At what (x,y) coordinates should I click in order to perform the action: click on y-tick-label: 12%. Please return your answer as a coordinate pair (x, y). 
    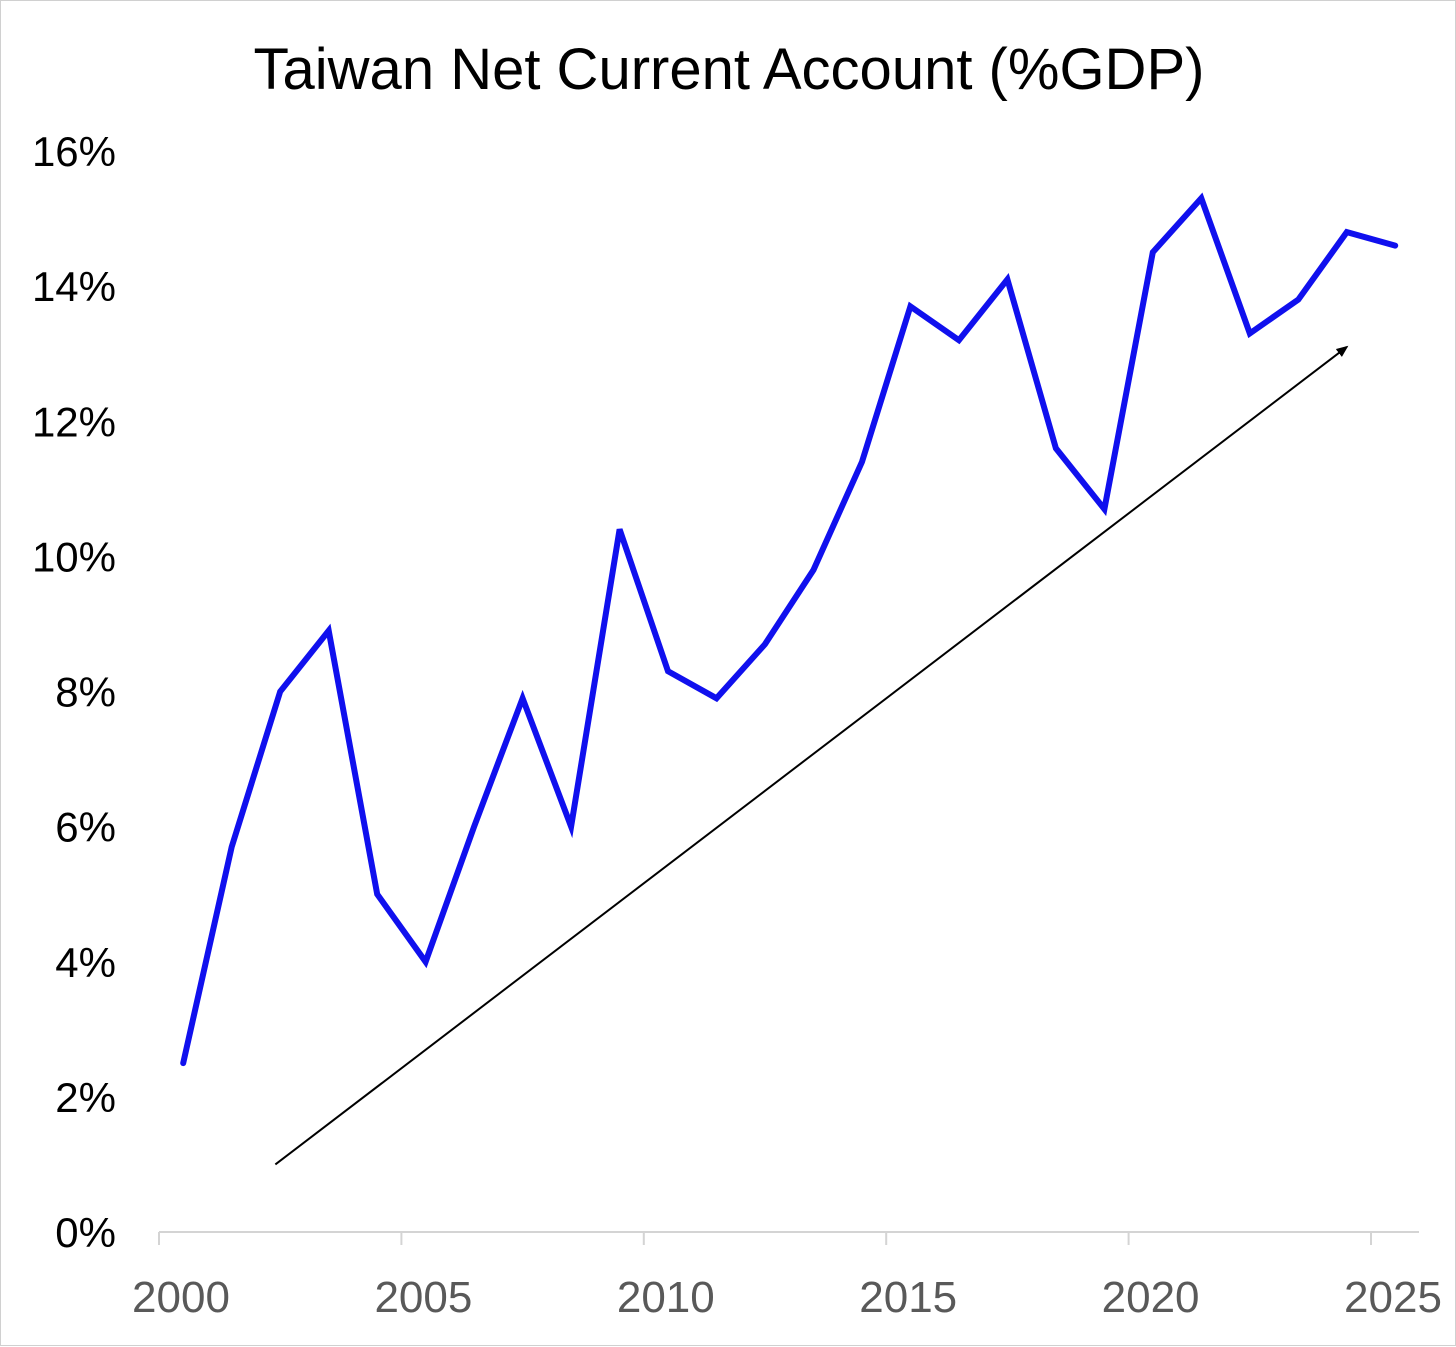
    Looking at the image, I should click on (74, 421).